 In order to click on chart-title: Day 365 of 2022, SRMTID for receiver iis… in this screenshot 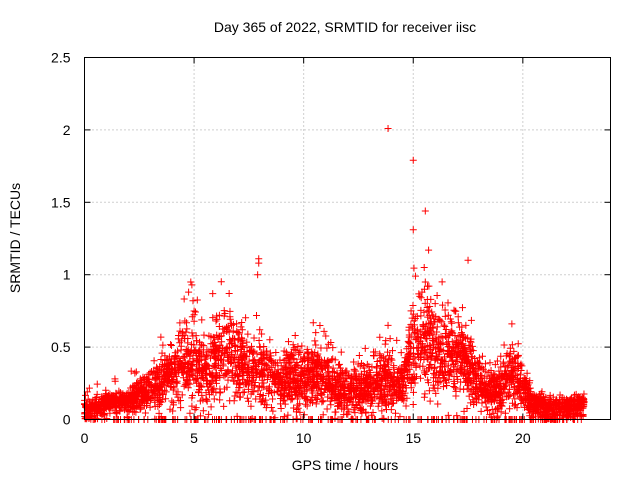, I will do `click(345, 27)`.